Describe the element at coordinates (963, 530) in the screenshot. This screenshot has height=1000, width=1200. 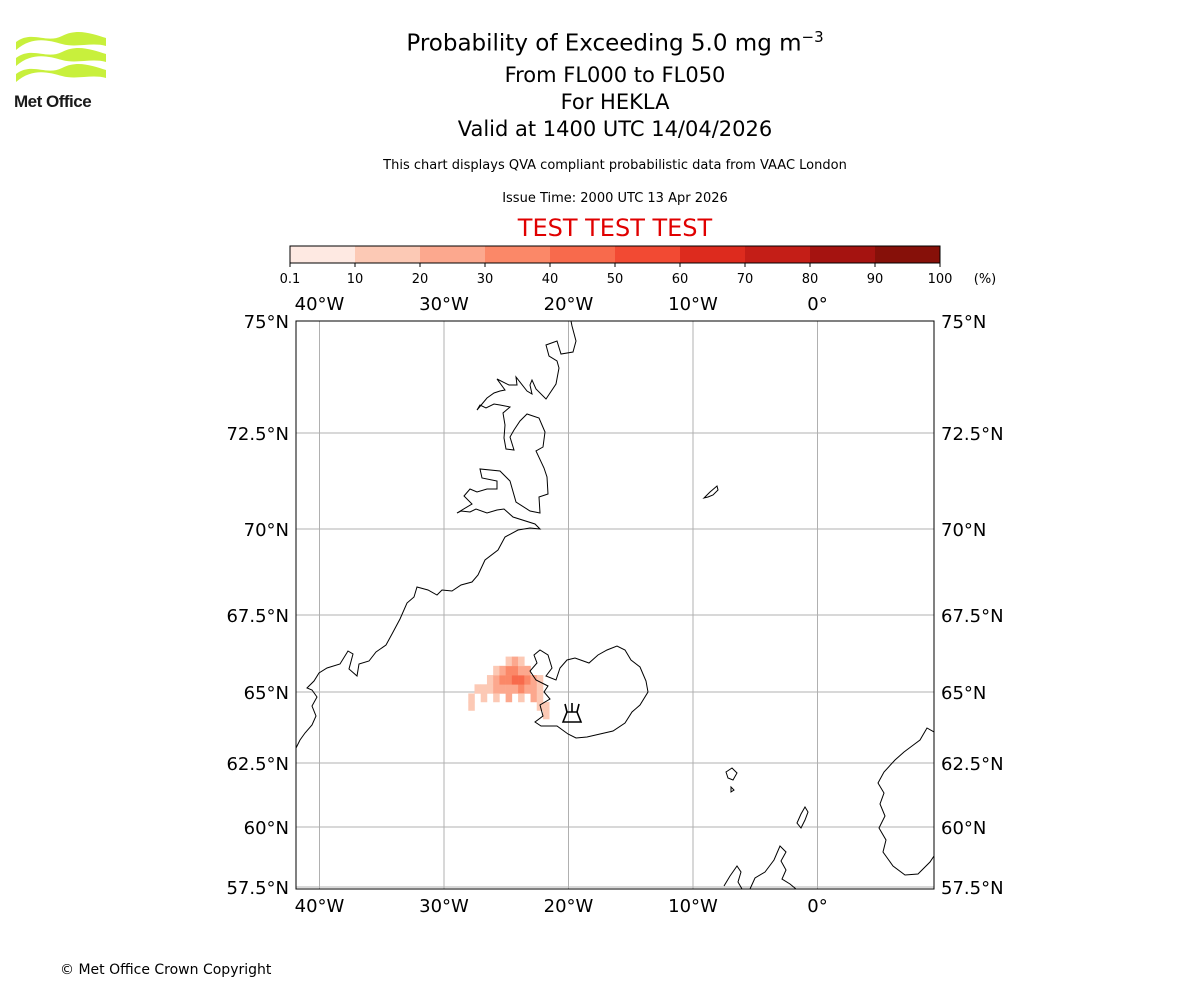
I see `latitude-label: 70°N` at that location.